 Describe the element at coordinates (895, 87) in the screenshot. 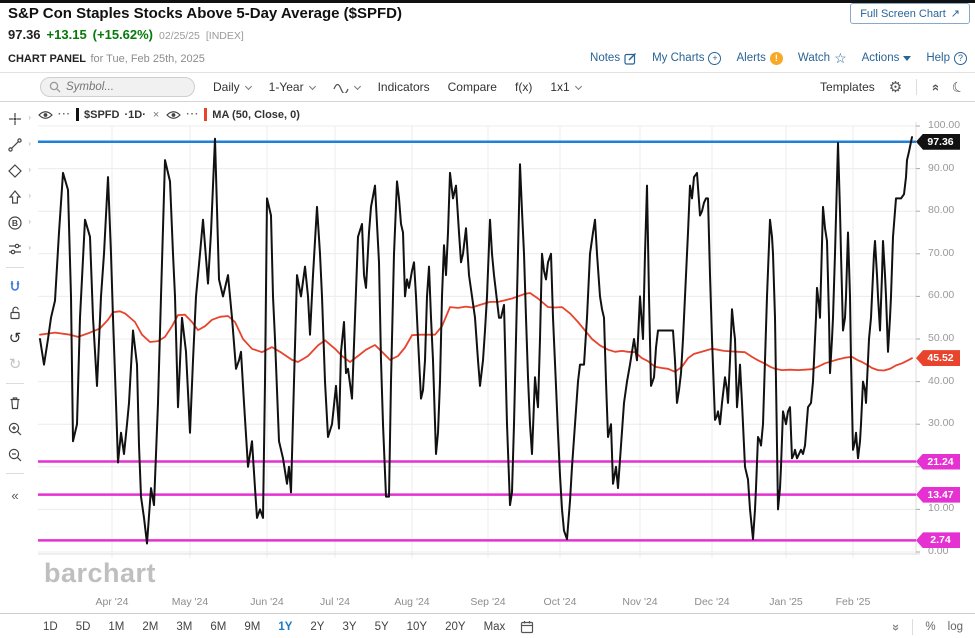

I see `gear-icon: ⚙` at that location.